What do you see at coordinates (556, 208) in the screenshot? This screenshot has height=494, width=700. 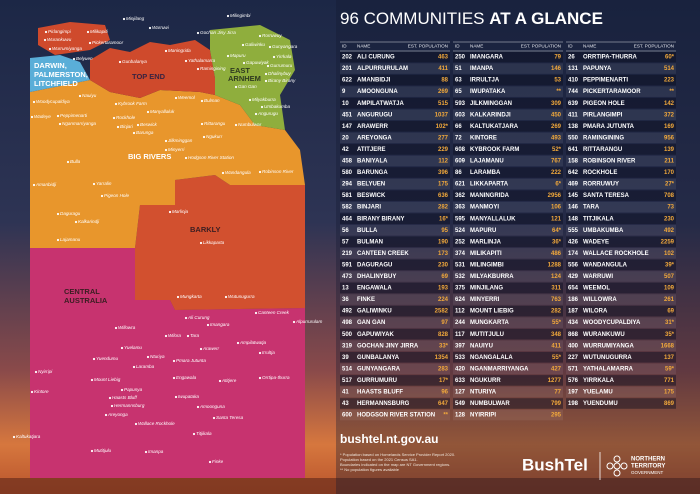 I see `cell-population: 106` at bounding box center [556, 208].